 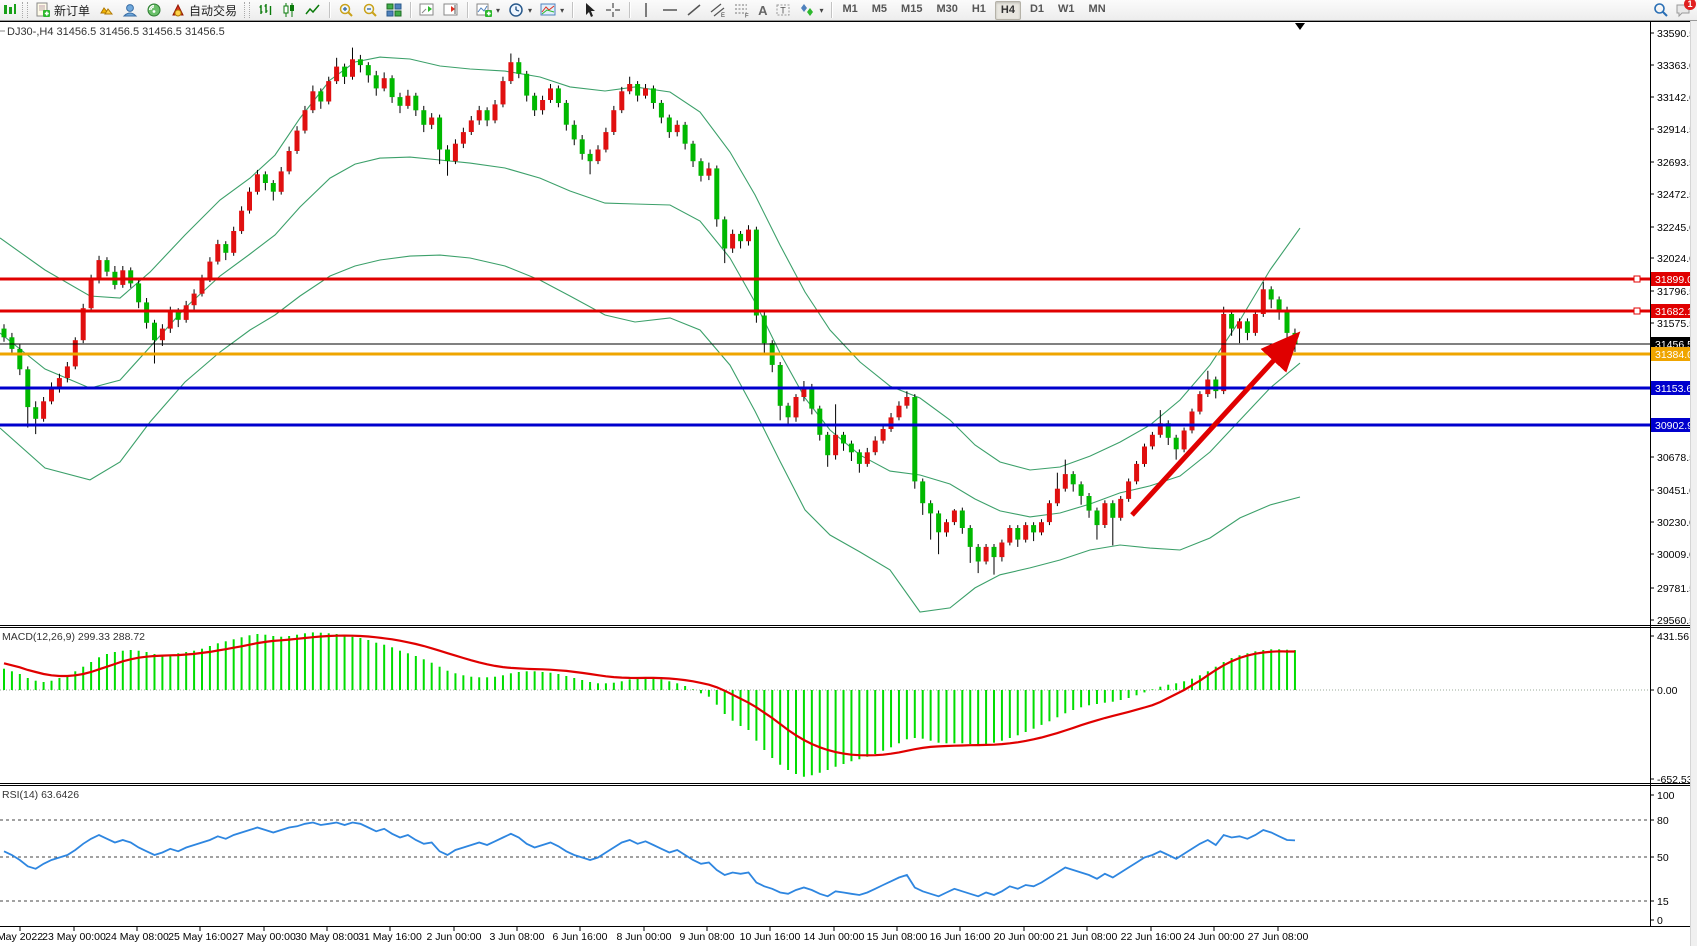 I want to click on rsi-indicator-label: RSI(14) 63.6426, so click(x=41, y=795).